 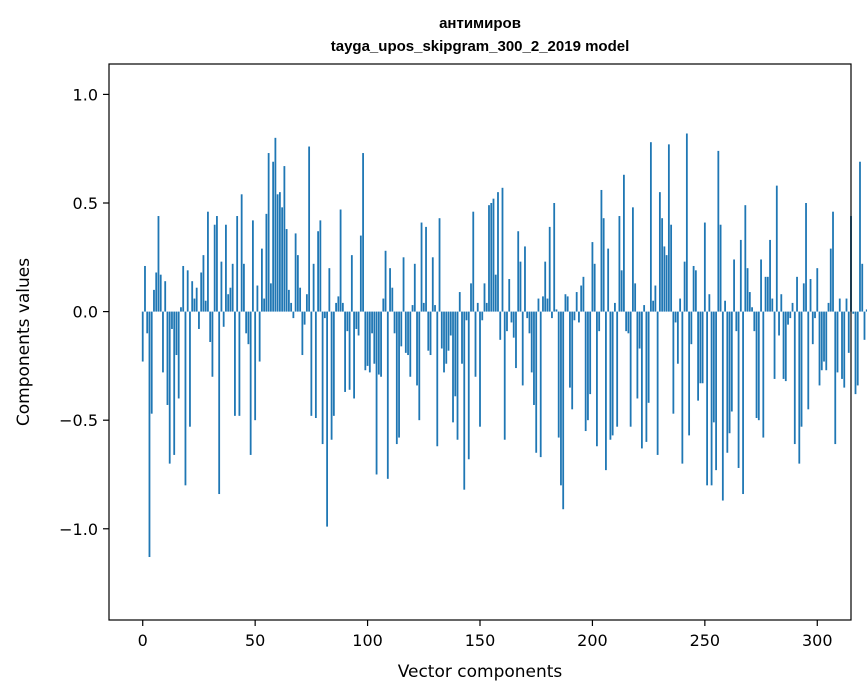 I want to click on y-axis-ticks: −1.0 −0.5 0.0 0.5 1.0, so click(x=84, y=312).